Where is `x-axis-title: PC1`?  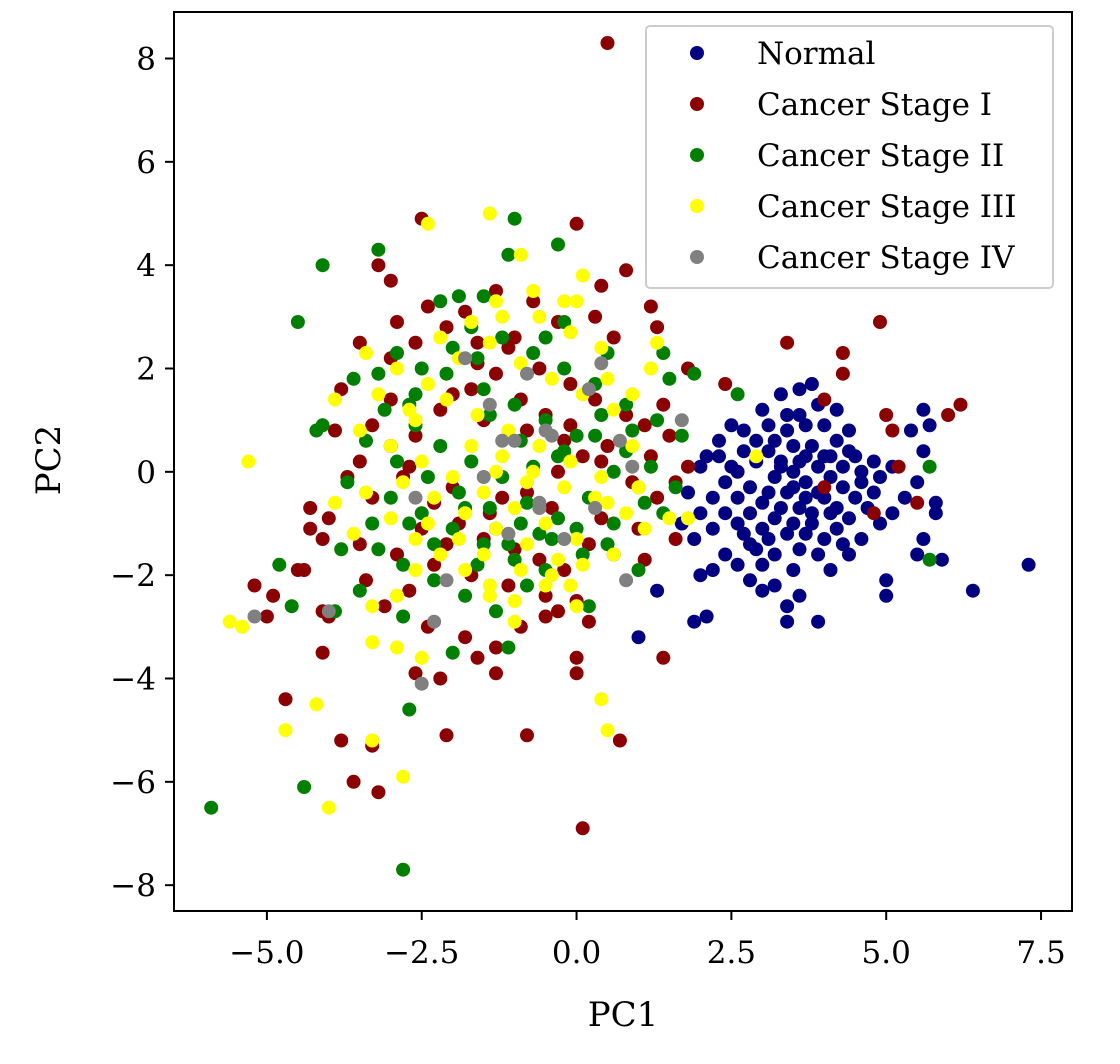 x-axis-title: PC1 is located at coordinates (623, 1015).